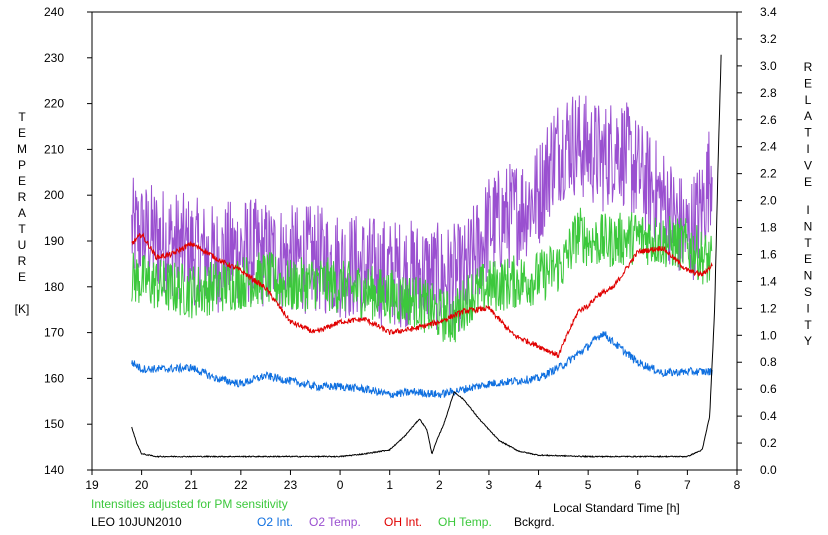 Image resolution: width=828 pixels, height=535 pixels. What do you see at coordinates (54, 195) in the screenshot?
I see `y-left-tick-label: 200` at bounding box center [54, 195].